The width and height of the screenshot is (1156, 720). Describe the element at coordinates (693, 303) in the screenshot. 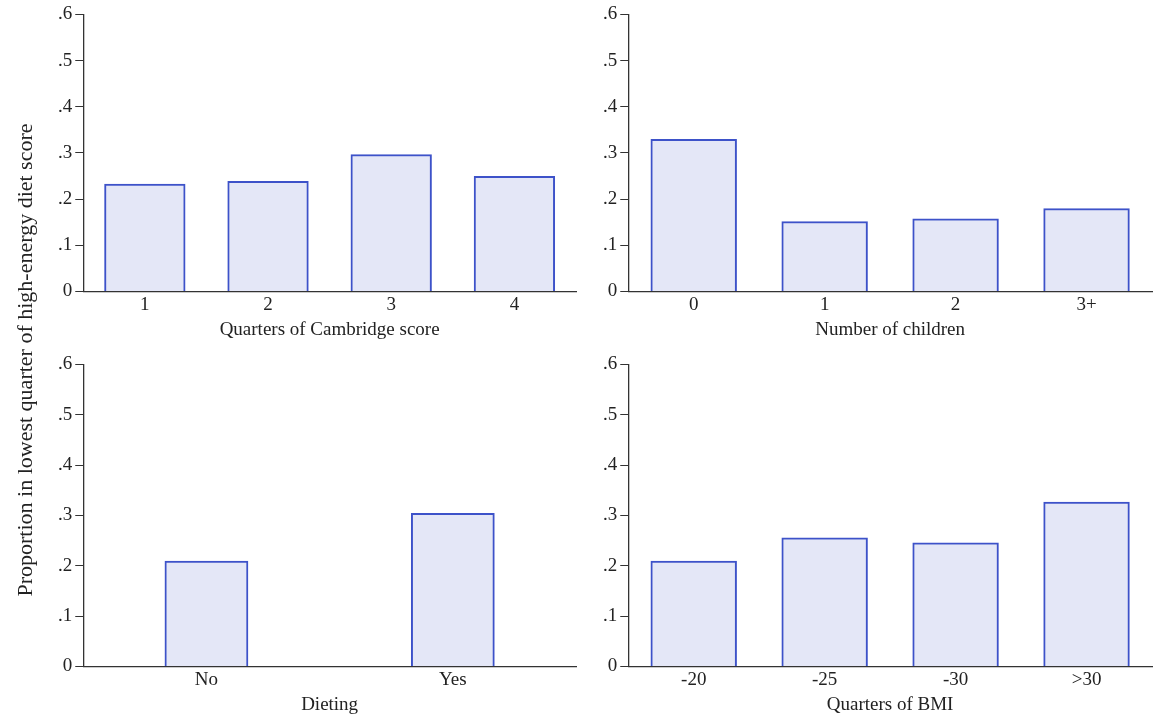

I see `x-tick-label: 0` at that location.